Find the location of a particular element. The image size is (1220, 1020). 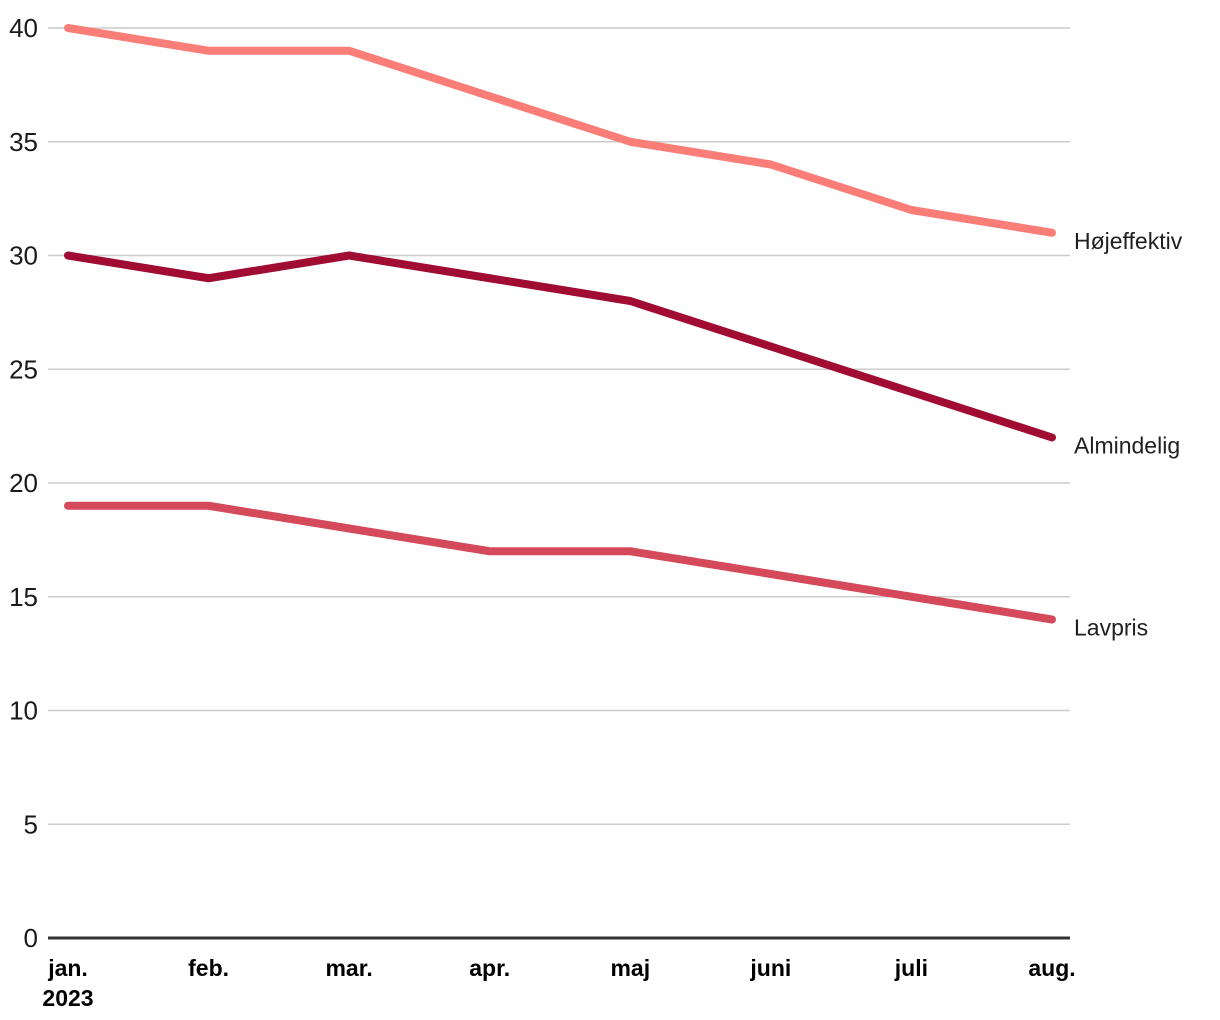

x-tick-label: juni is located at coordinates (770, 968).